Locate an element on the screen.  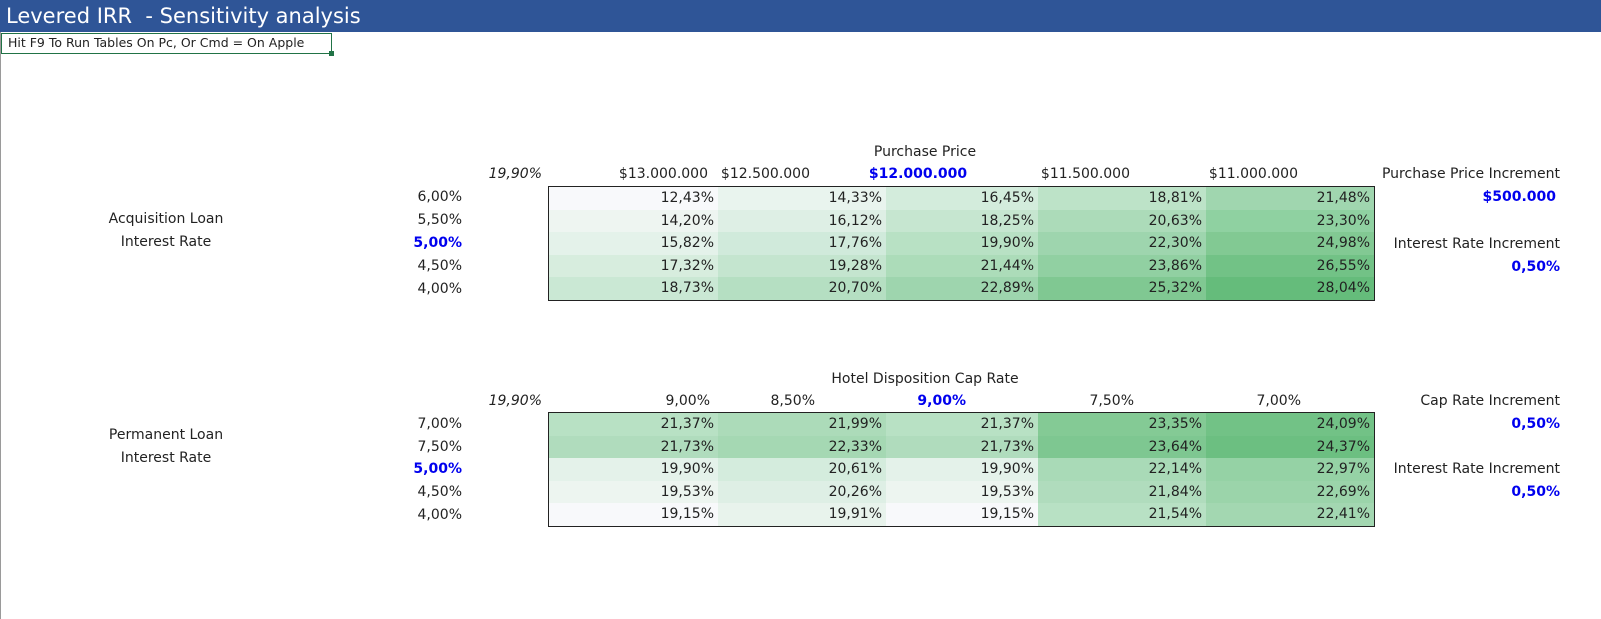
cap-rate-increment-value: 0,50% is located at coordinates (1535, 424).